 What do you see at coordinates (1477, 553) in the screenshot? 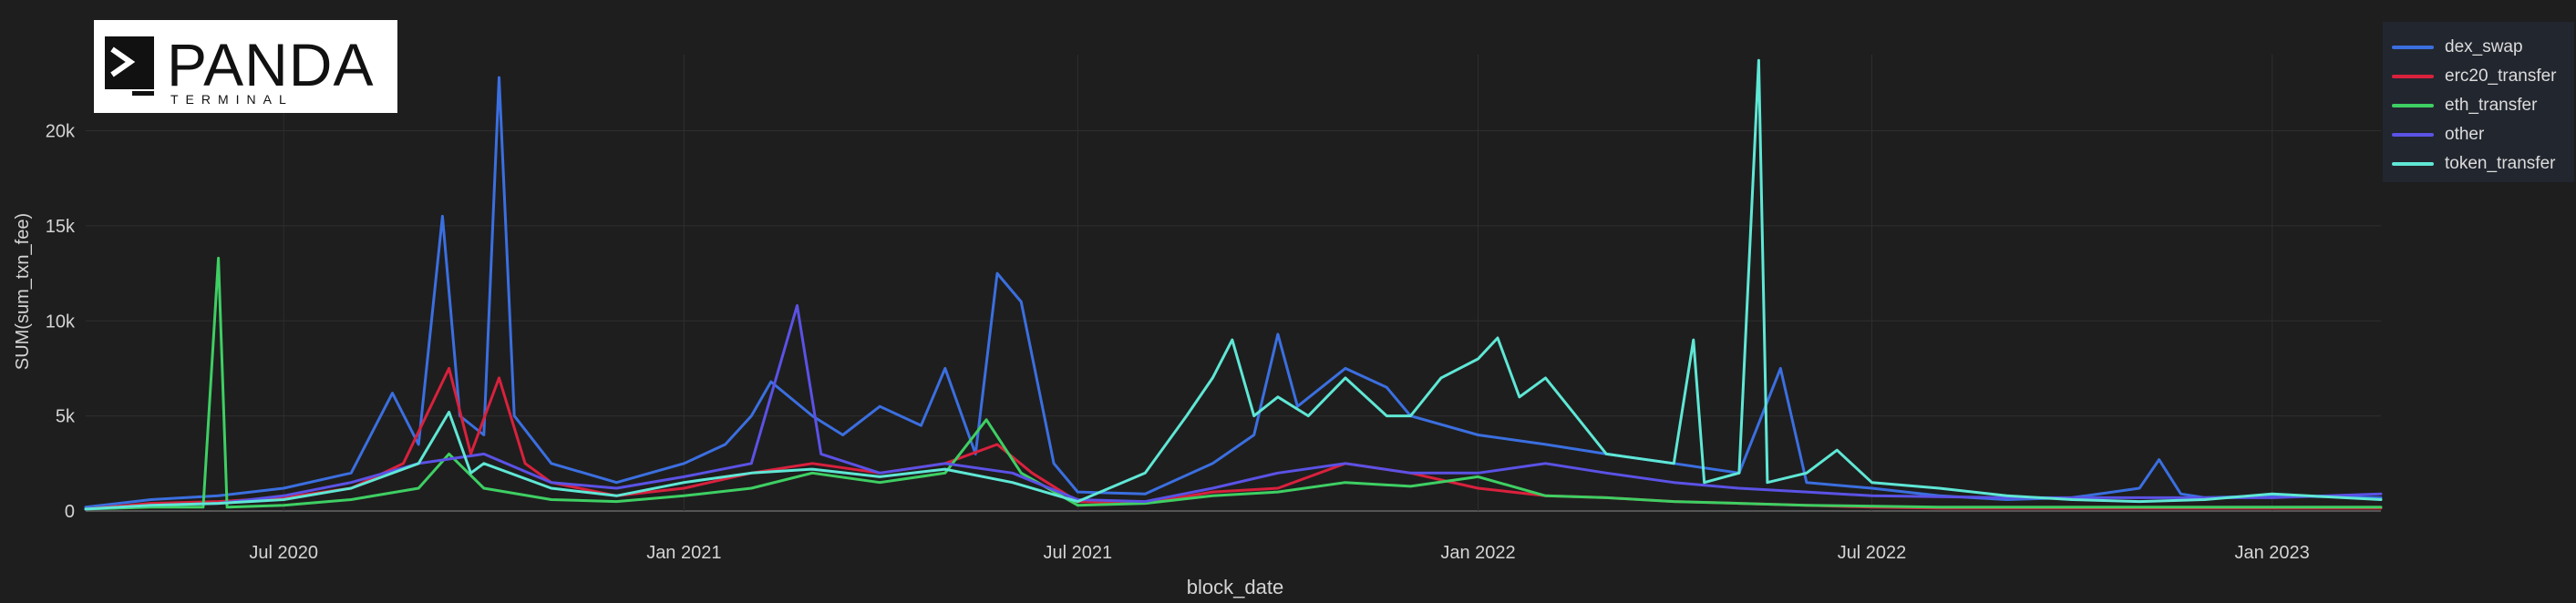
I see `x-tick-label: Jan 2022` at bounding box center [1477, 553].